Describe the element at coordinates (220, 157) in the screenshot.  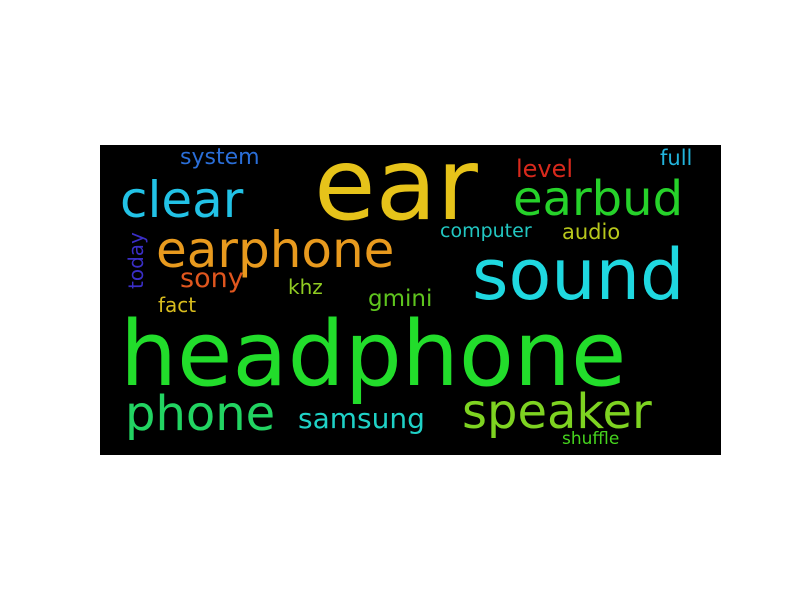
I see `word-system: system` at that location.